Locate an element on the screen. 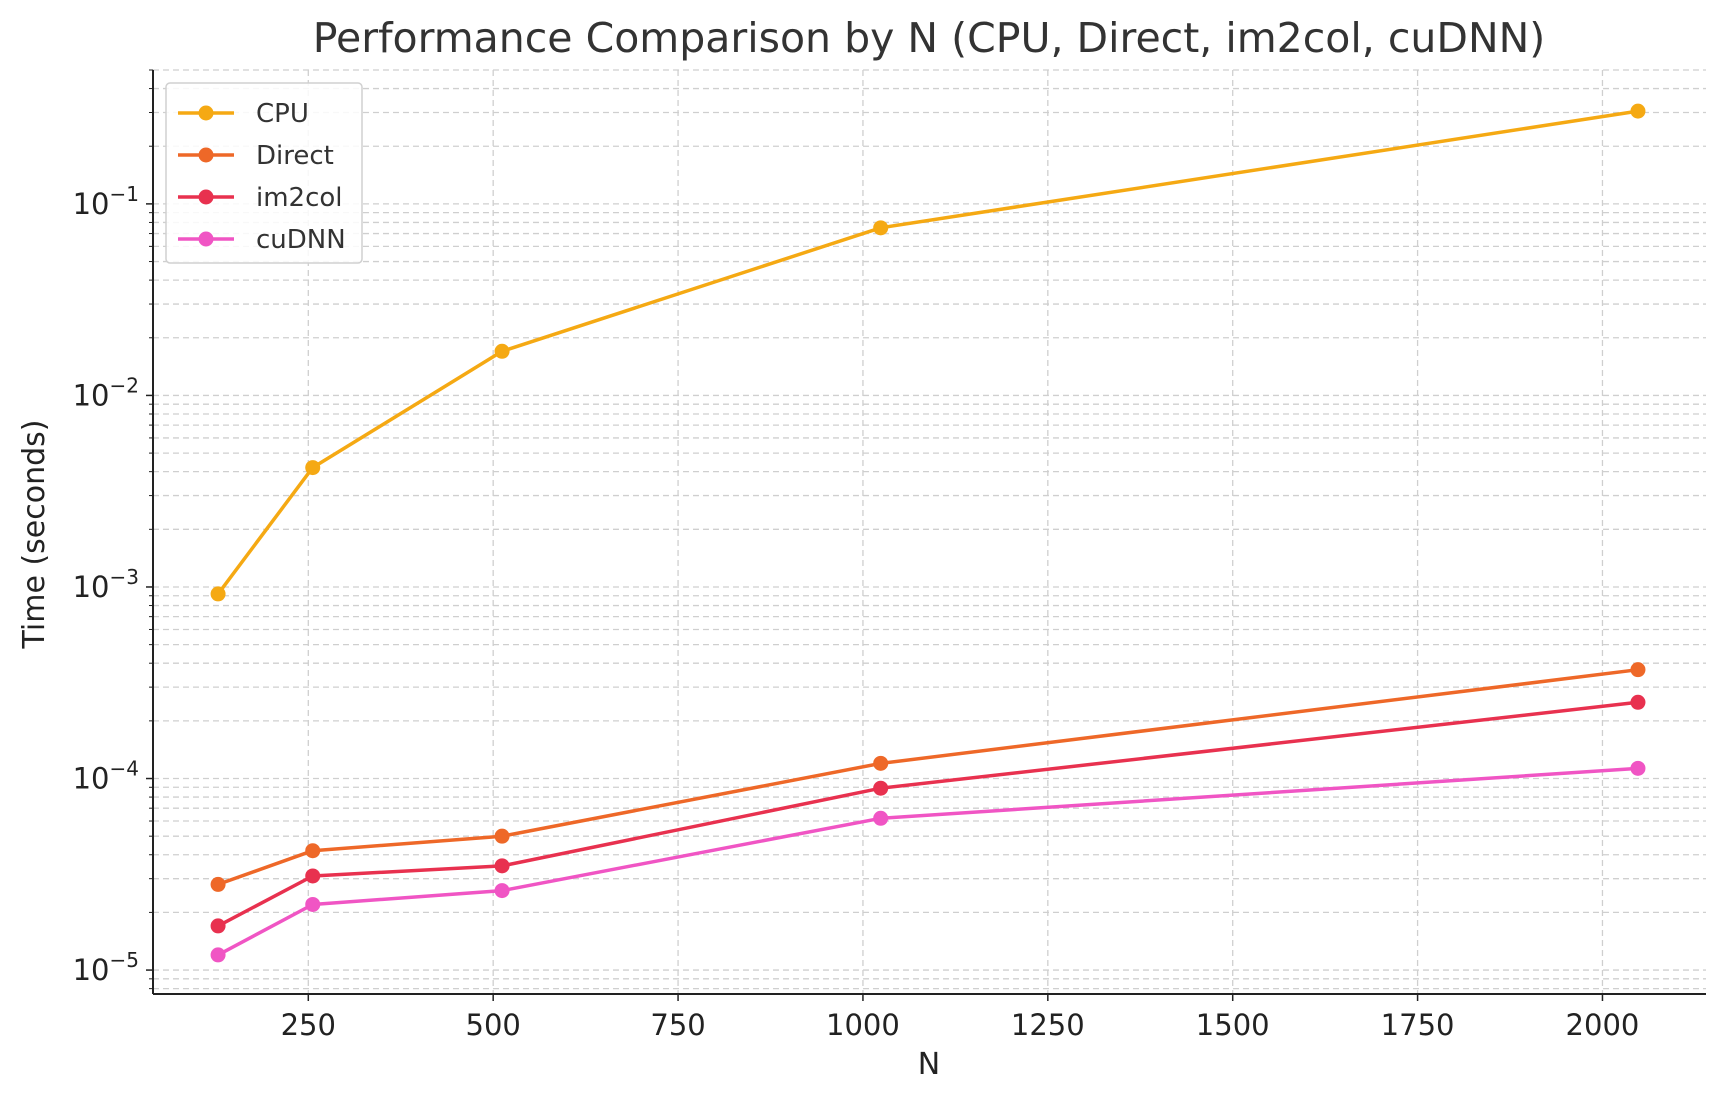 The width and height of the screenshot is (1721, 1101). legend-item-im2col: im2col is located at coordinates (260, 198).